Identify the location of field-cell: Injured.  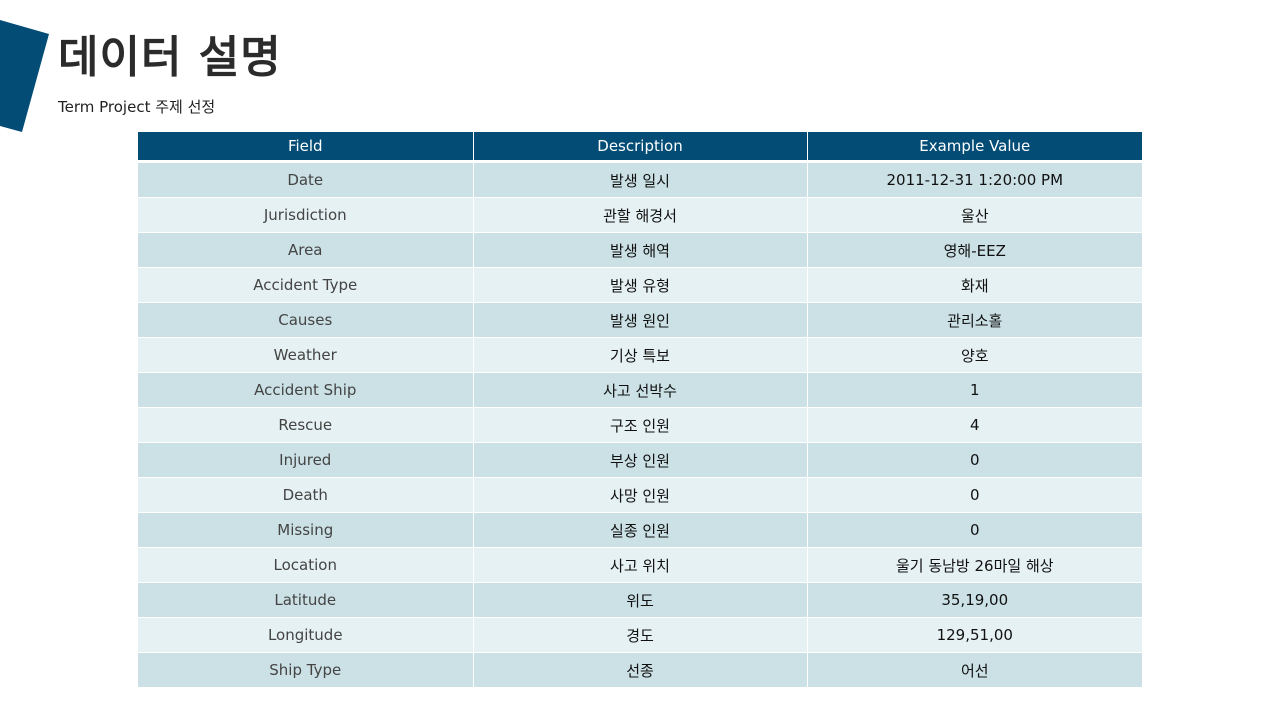
(306, 460).